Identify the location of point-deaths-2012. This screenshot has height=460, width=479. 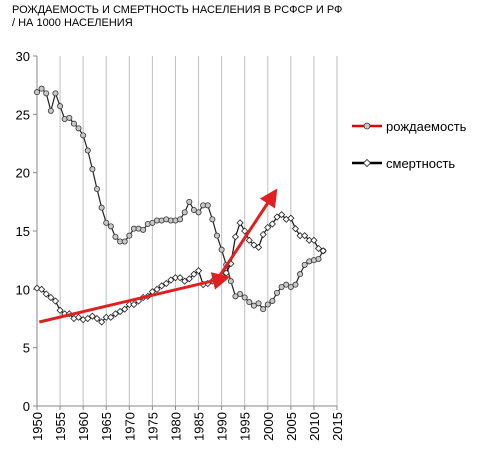
(323, 251).